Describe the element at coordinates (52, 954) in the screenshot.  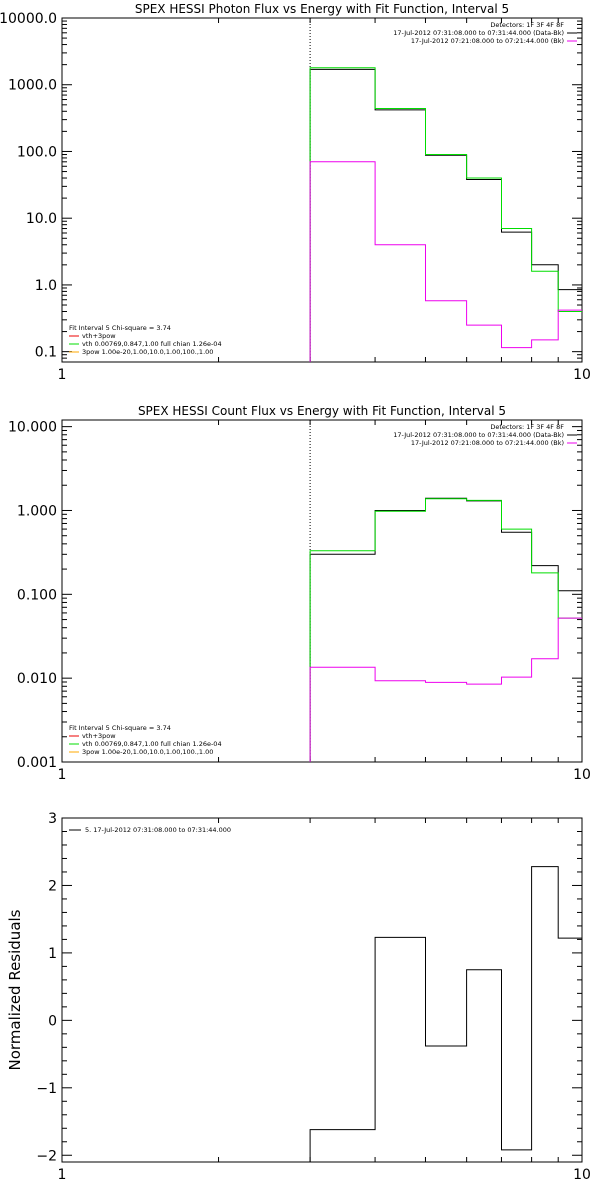
I see `y-tick-label: 1` at that location.